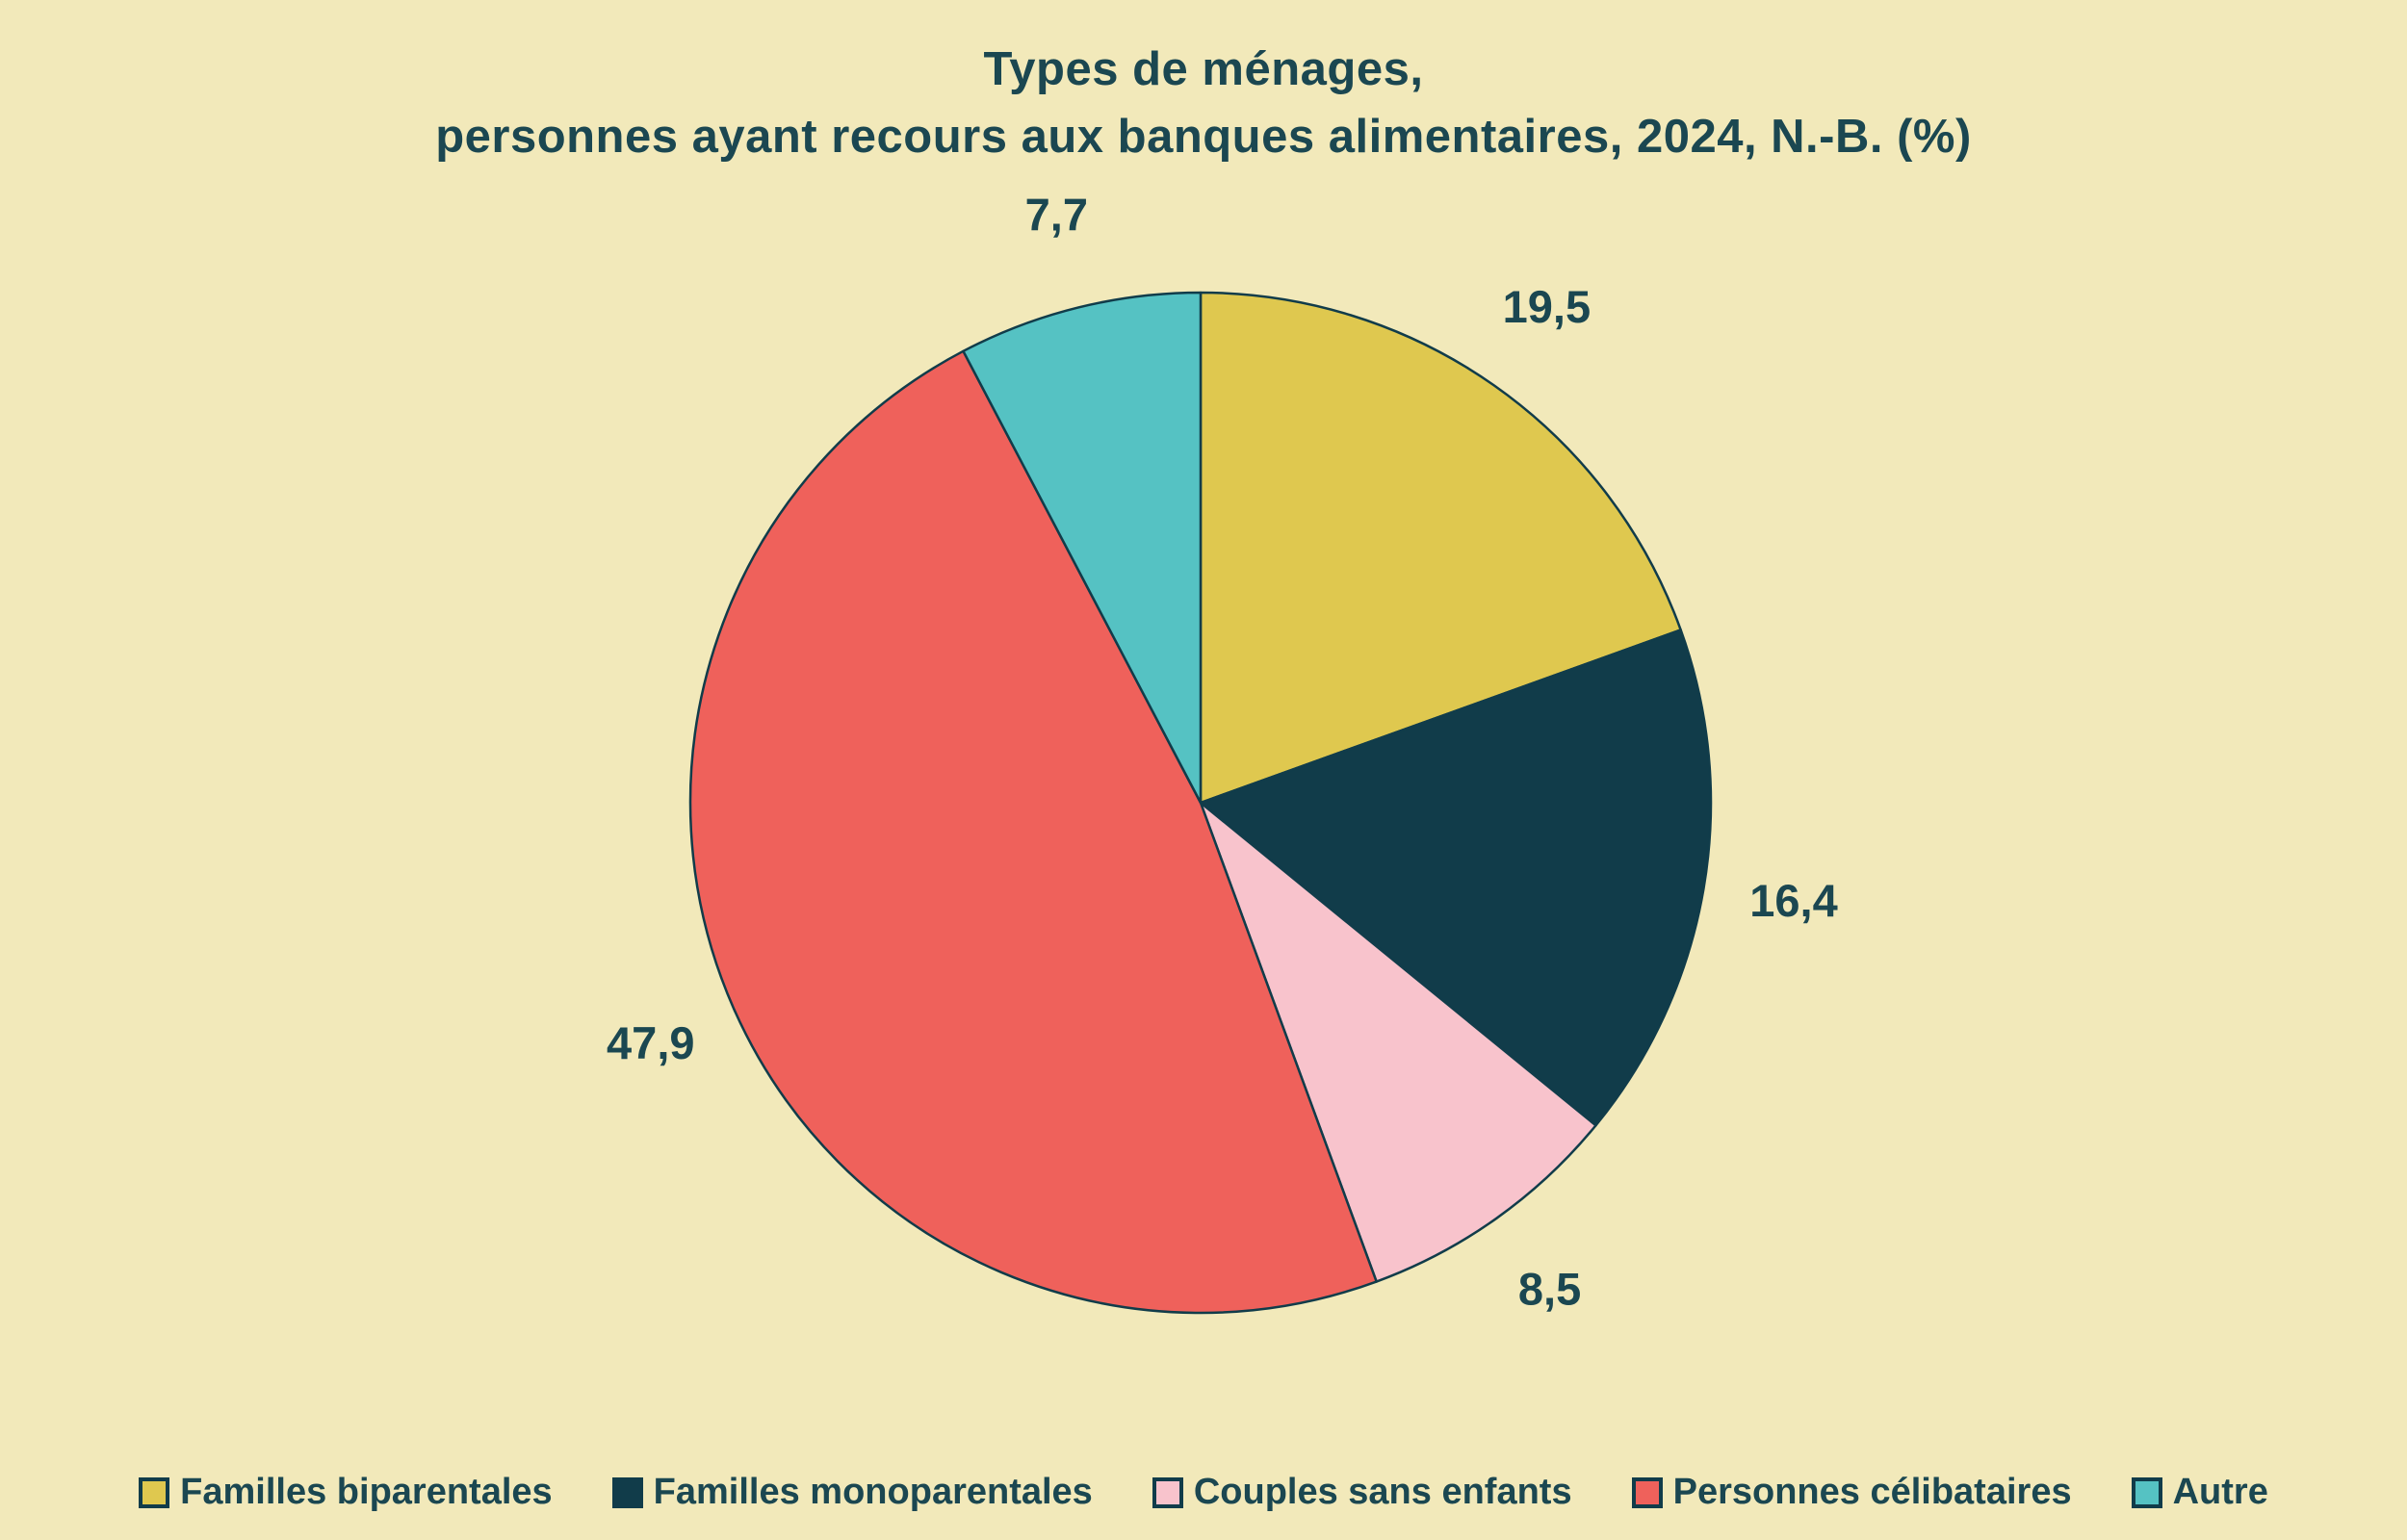 The image size is (2407, 1540). Describe the element at coordinates (154, 1492) in the screenshot. I see `legend-swatch-familles-biparentales` at that location.